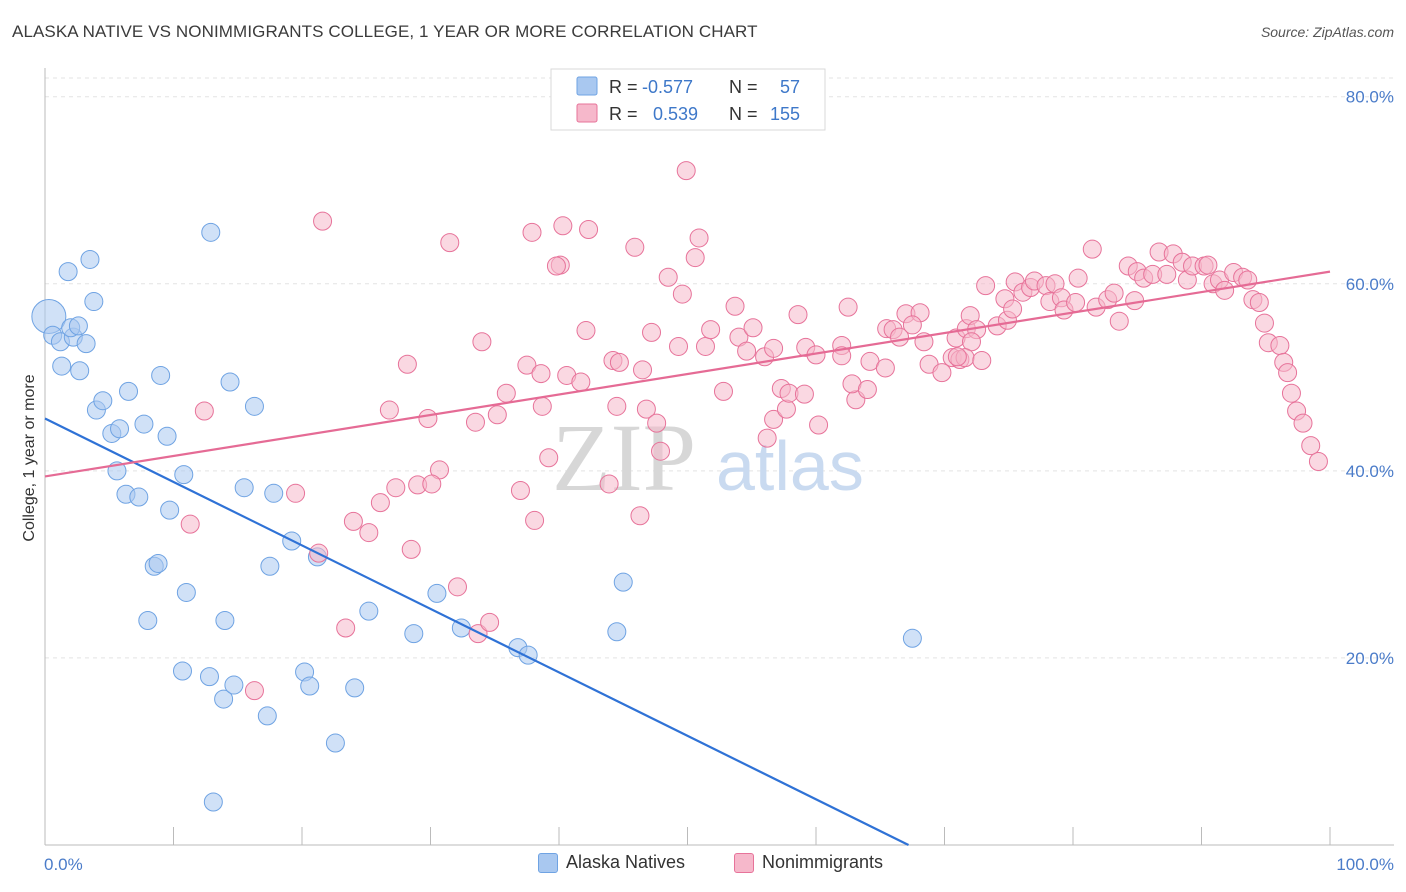 The height and width of the screenshot is (892, 1406). Describe the element at coordinates (667, 87) in the screenshot. I see `legend-r-value-1: -0.577` at that location.